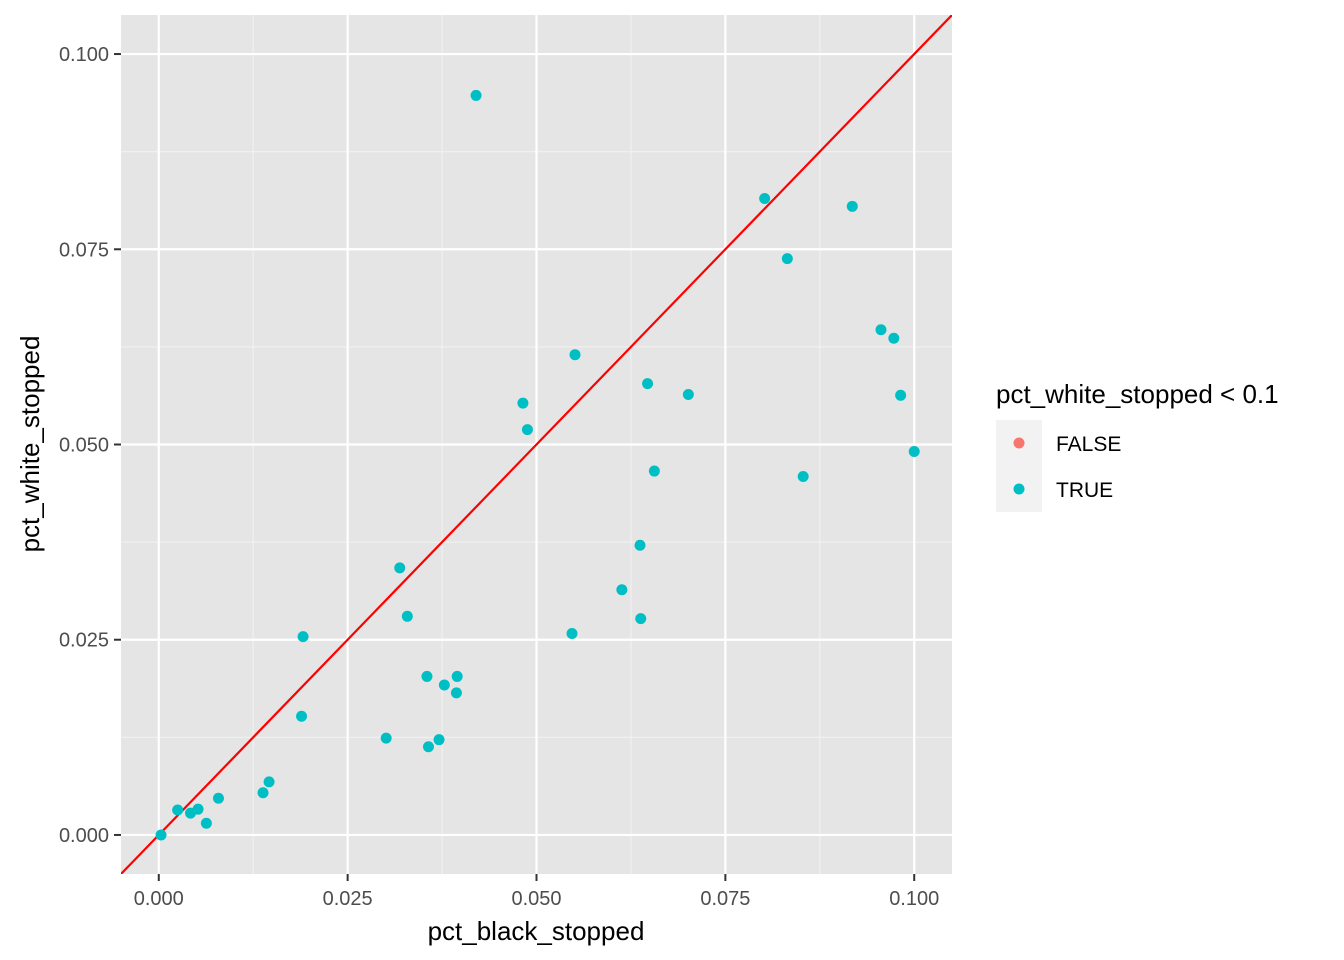 The width and height of the screenshot is (1344, 960). What do you see at coordinates (84, 836) in the screenshot?
I see `y-tick-label: 0.000` at bounding box center [84, 836].